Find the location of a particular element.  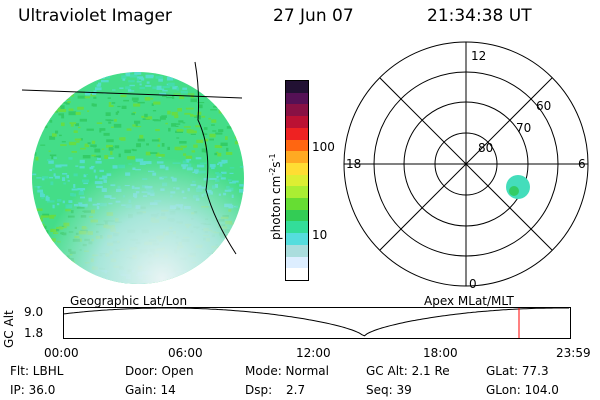

colorbar-unit-label: photon cm-2s-1 is located at coordinates (275, 196).